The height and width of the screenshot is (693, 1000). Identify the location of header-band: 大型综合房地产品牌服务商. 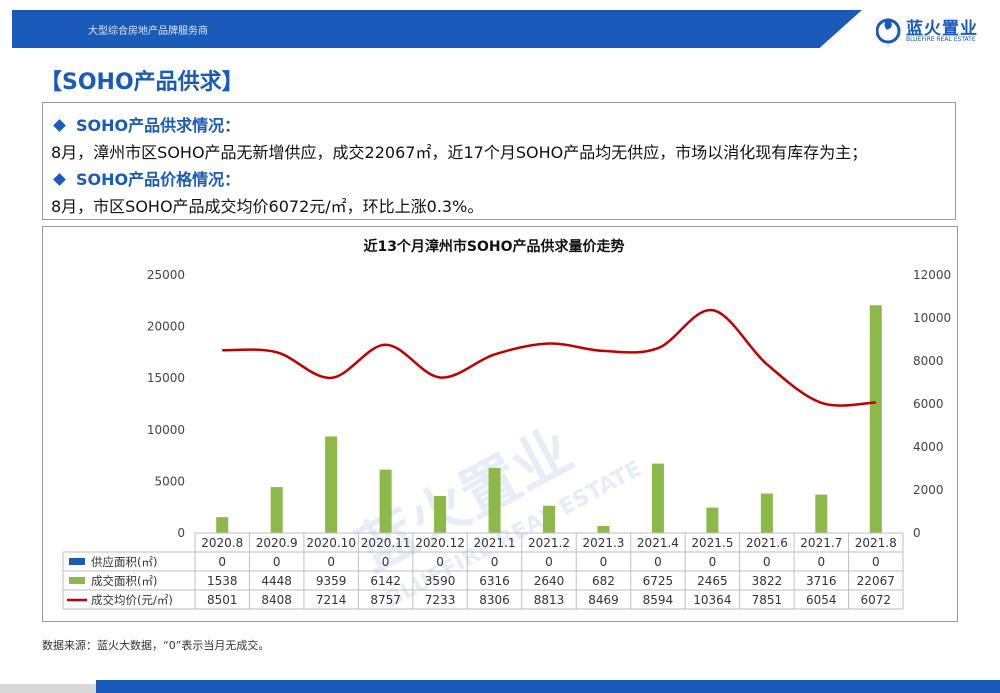
(437, 29).